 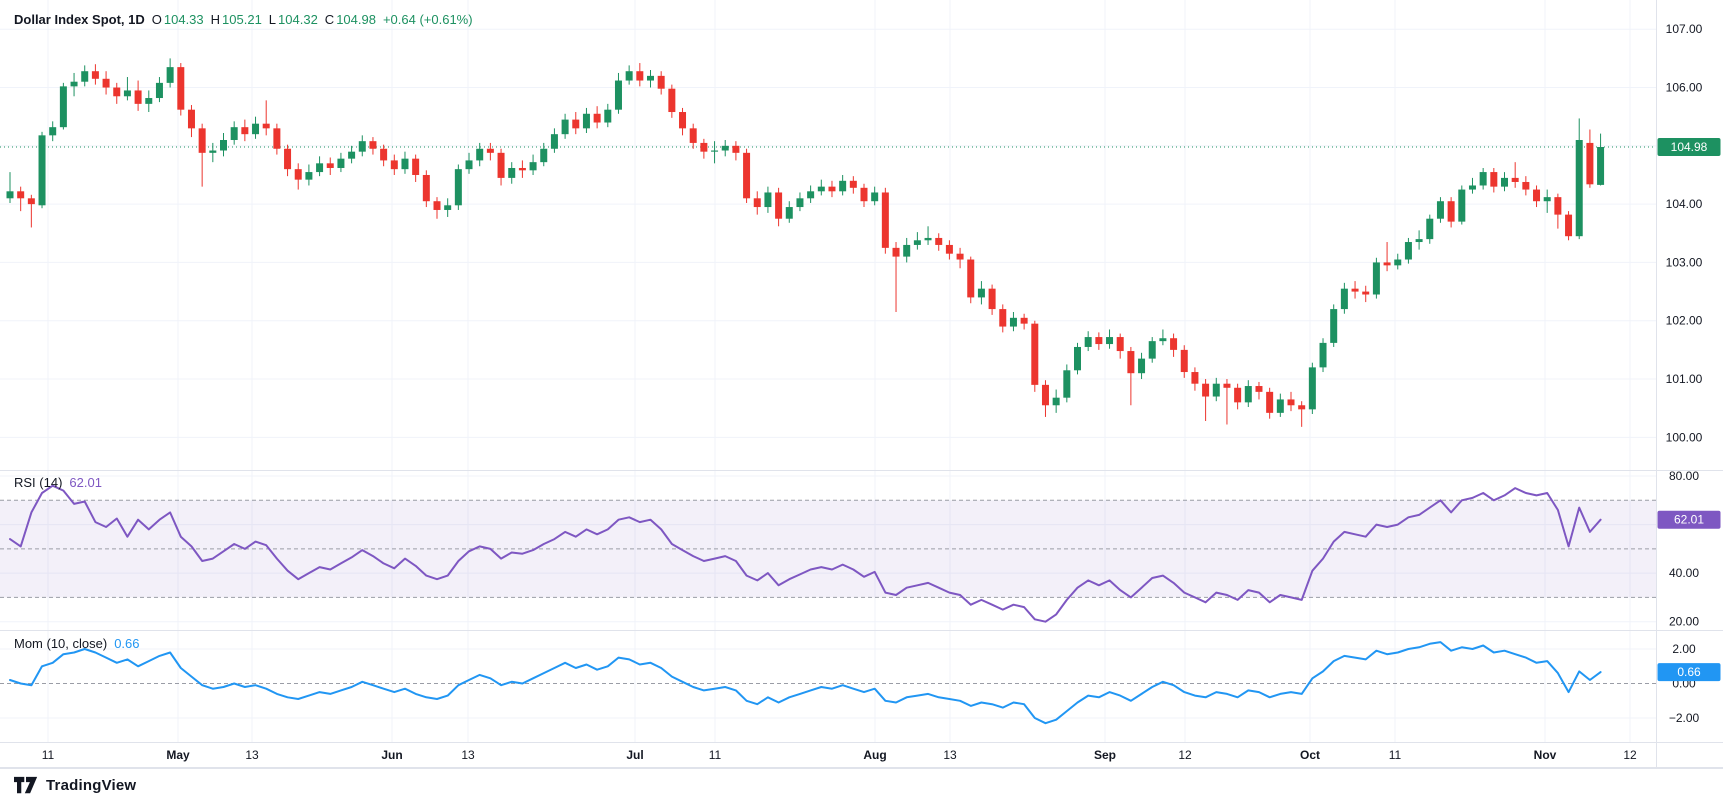 I want to click on time-axis-label: 11, so click(x=715, y=755).